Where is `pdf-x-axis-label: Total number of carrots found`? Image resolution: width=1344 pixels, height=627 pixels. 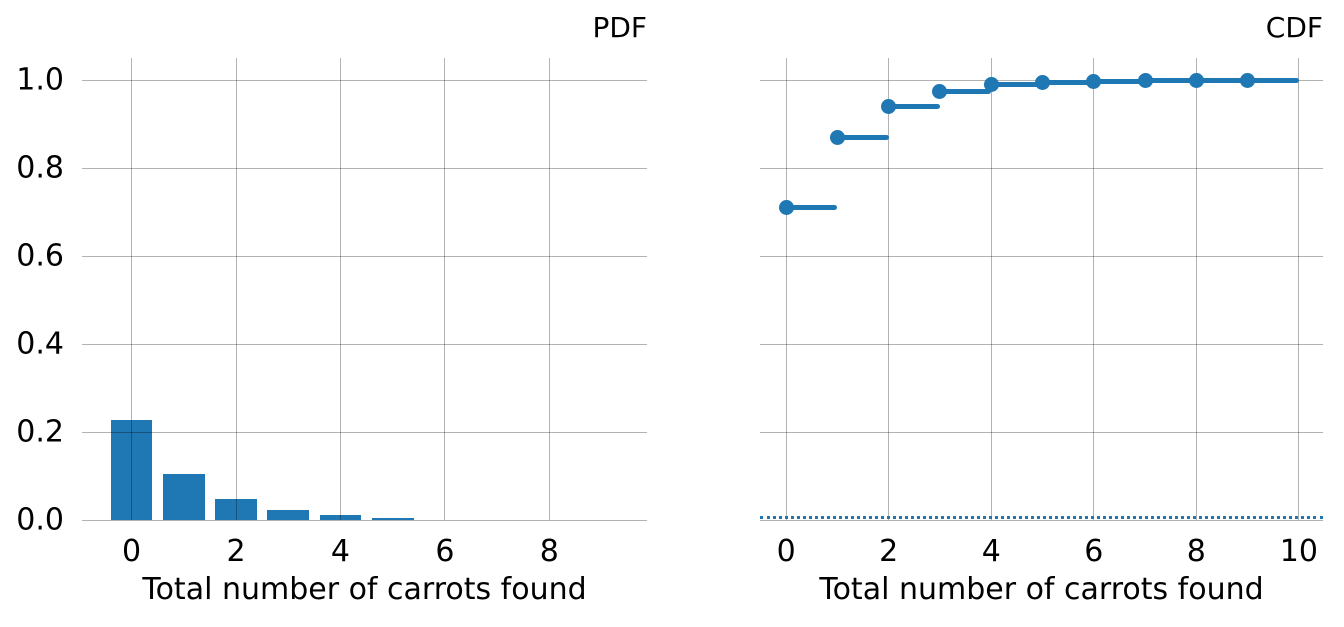 pdf-x-axis-label: Total number of carrots found is located at coordinates (364, 589).